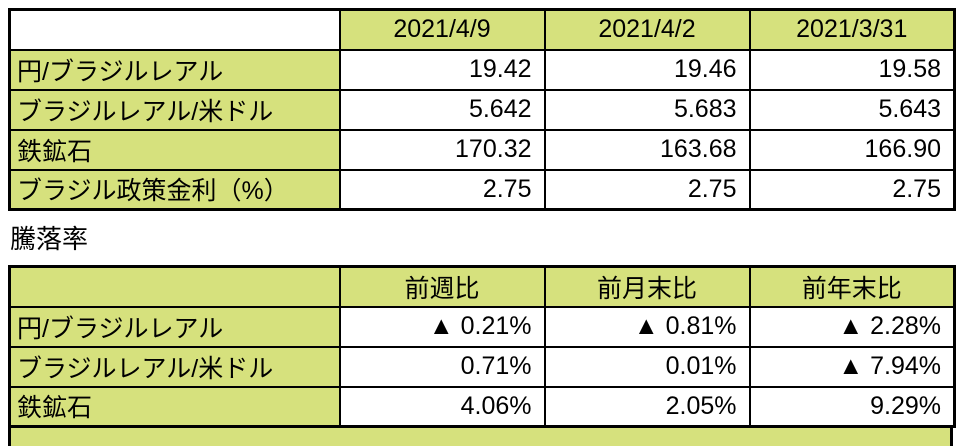 This screenshot has height=448, width=958. Describe the element at coordinates (442, 149) in the screenshot. I see `value-cell: 170.32` at that location.